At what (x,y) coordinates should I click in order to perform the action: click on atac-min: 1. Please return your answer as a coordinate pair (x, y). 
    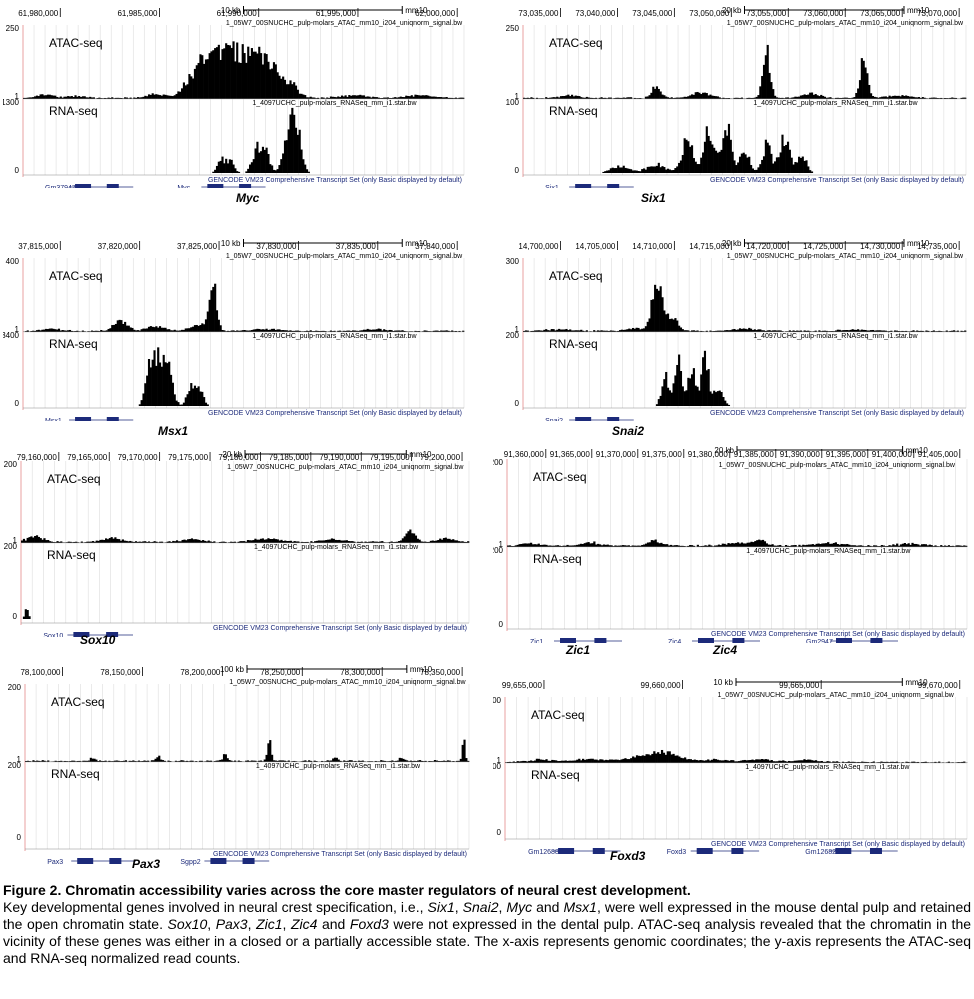
    Looking at the image, I should click on (19, 759).